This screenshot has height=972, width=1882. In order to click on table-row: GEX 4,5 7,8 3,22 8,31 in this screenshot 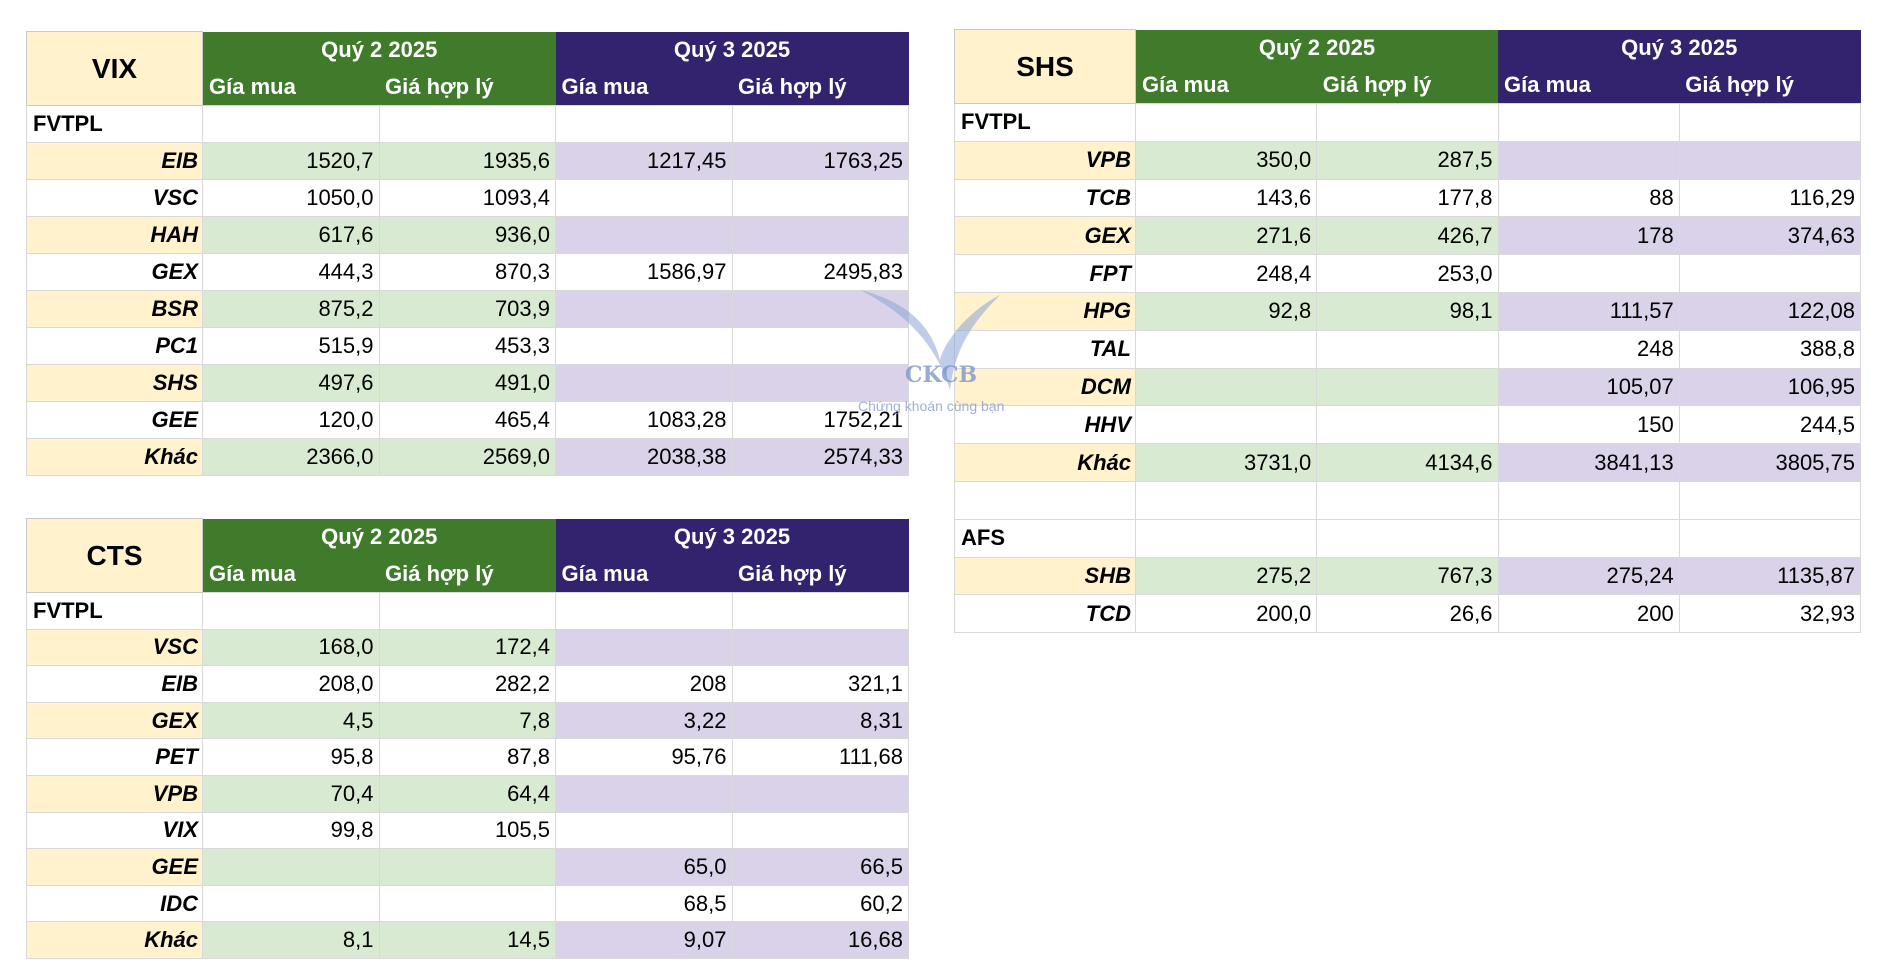, I will do `click(467, 720)`.